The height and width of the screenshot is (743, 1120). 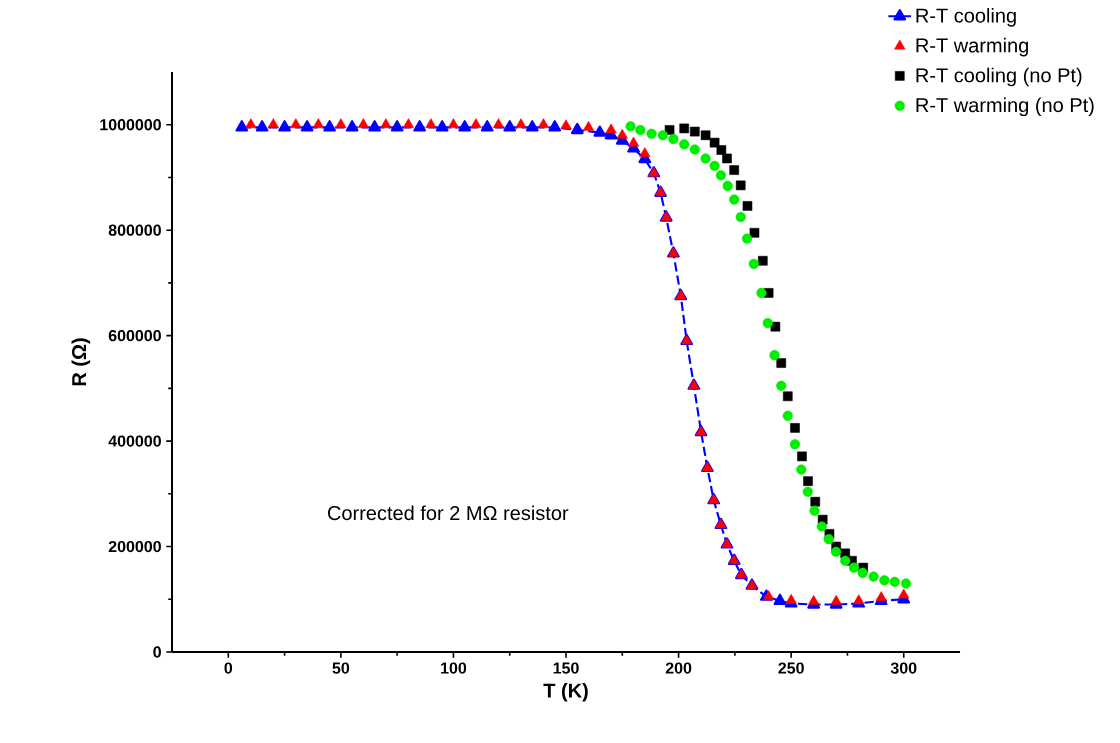 What do you see at coordinates (134, 335) in the screenshot?
I see `y-tick-label: 600000` at bounding box center [134, 335].